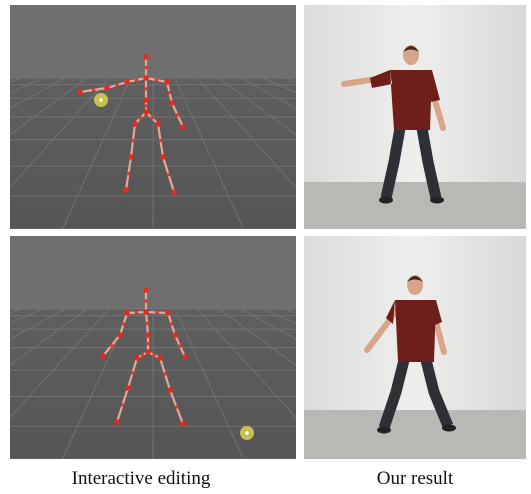 Image resolution: width=531 pixels, height=494 pixels. What do you see at coordinates (415, 478) in the screenshot?
I see `caption: Our result` at bounding box center [415, 478].